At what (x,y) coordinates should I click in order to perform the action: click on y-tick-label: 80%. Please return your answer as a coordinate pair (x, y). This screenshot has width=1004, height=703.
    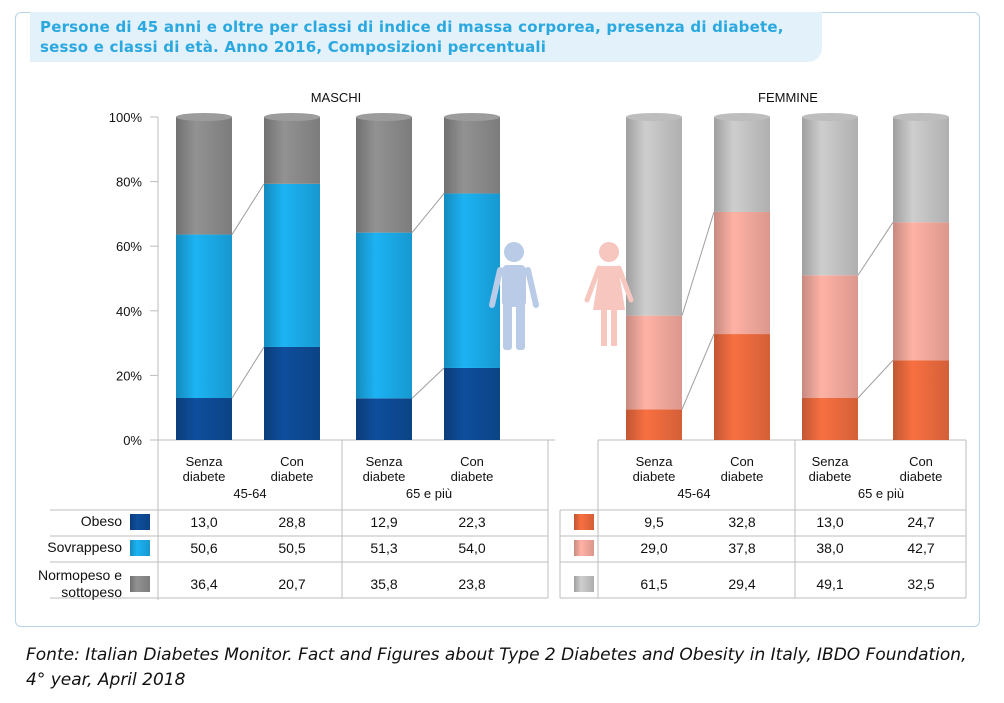
    Looking at the image, I should click on (129, 182).